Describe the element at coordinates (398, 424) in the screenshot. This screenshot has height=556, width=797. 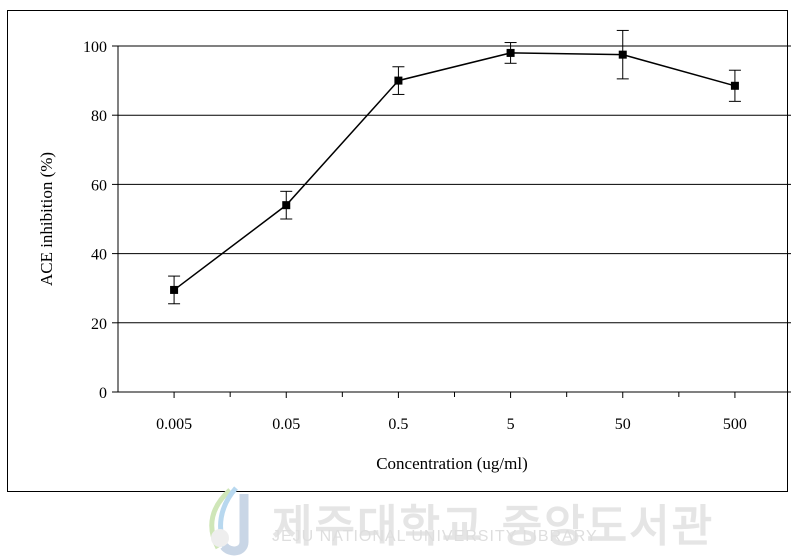
I see `x-tick-label: 0.5` at that location.